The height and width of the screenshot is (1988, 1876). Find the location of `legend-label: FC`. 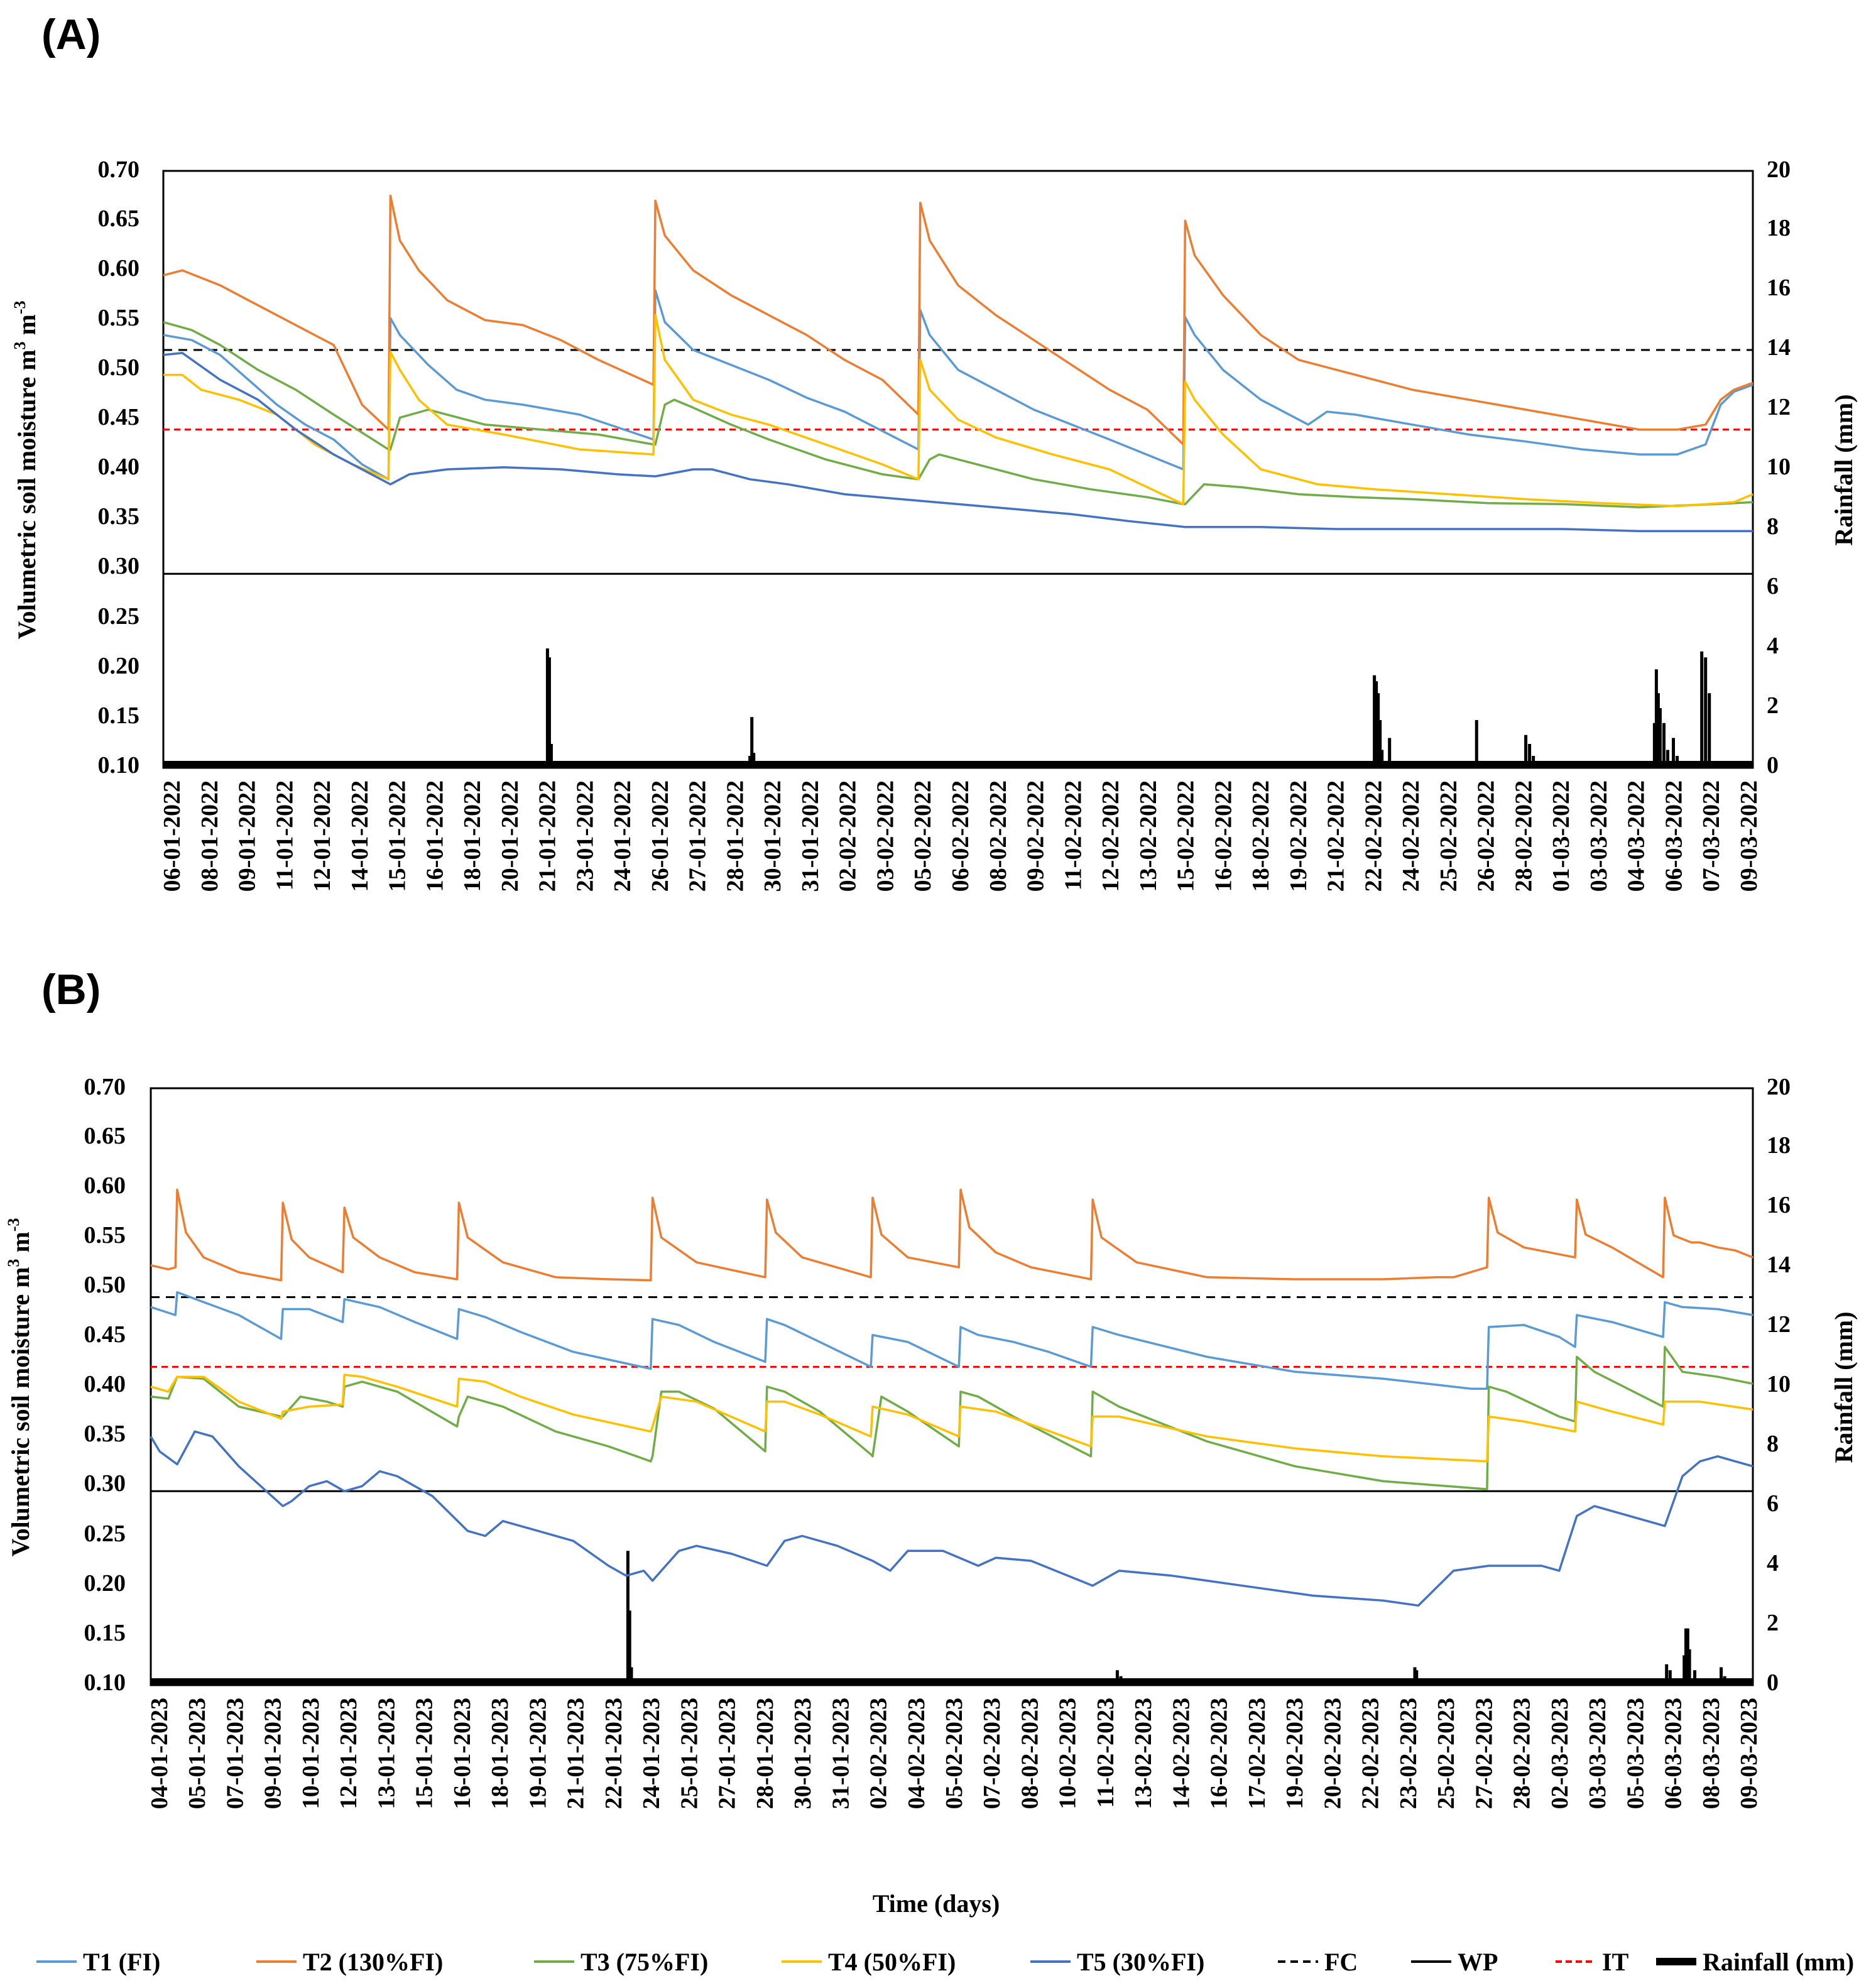

legend-label: FC is located at coordinates (1341, 1962).